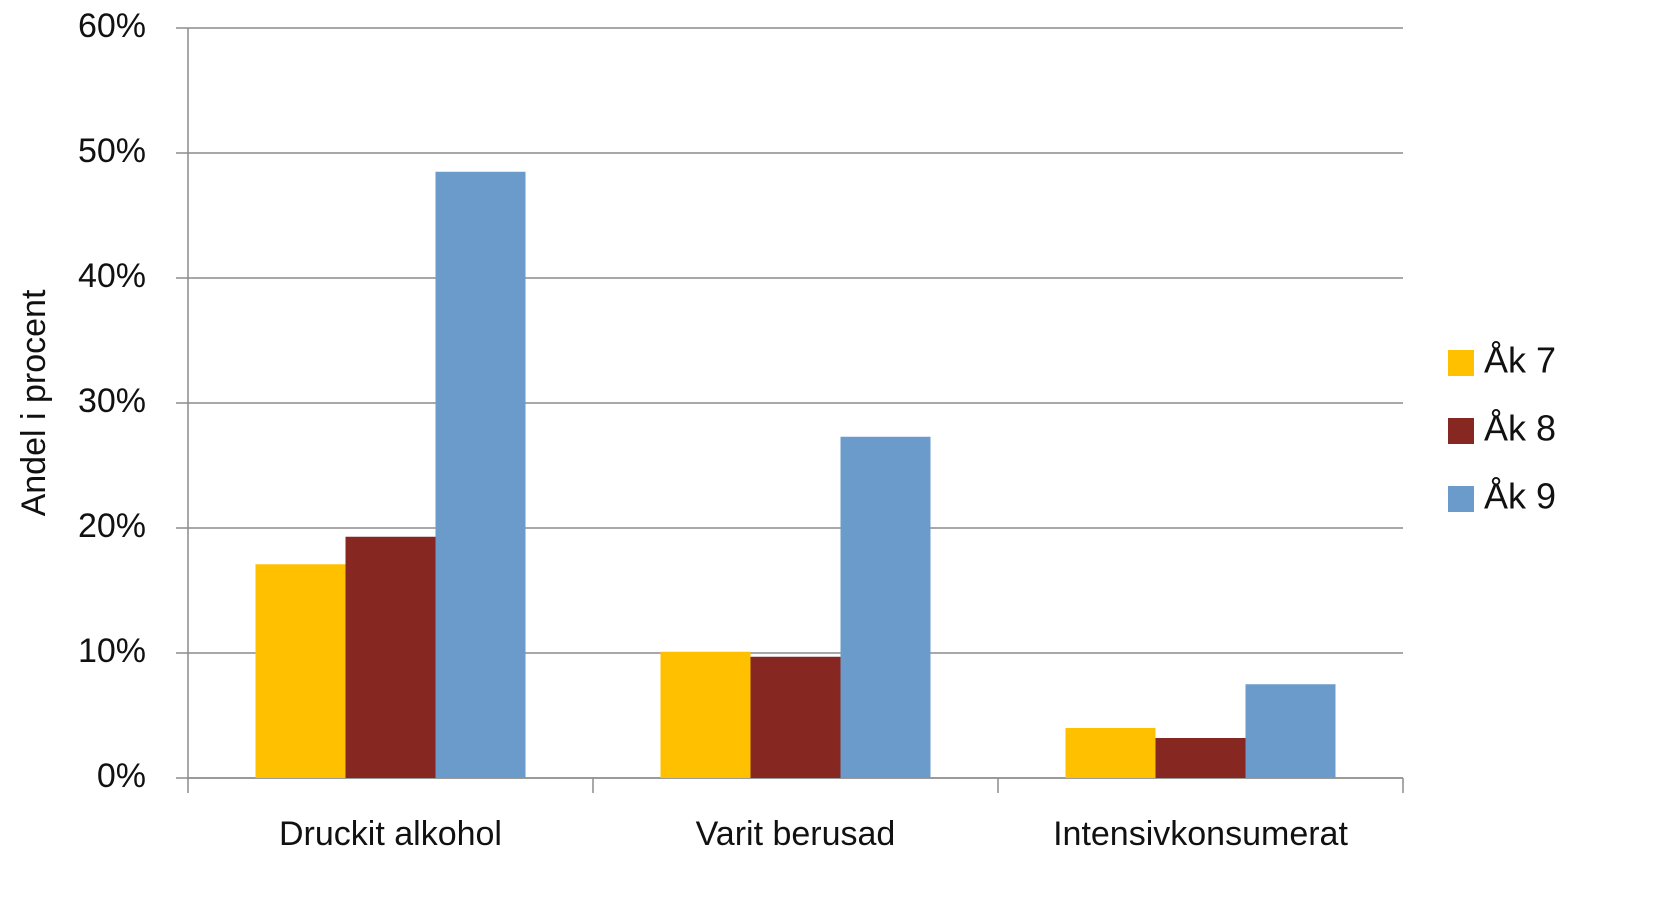  What do you see at coordinates (1520, 428) in the screenshot?
I see `legend-label: Åk 8` at bounding box center [1520, 428].